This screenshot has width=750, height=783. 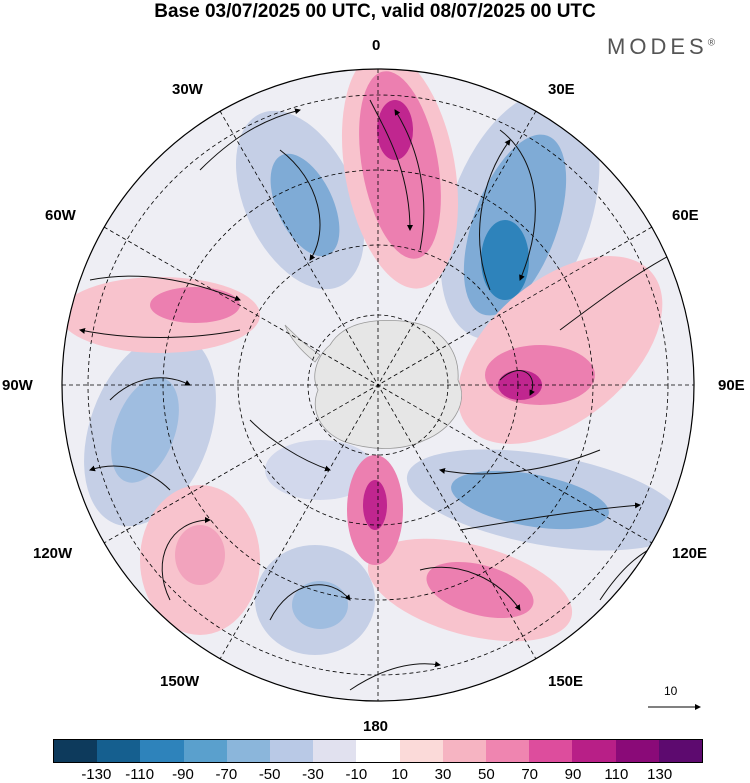 What do you see at coordinates (180, 681) in the screenshot?
I see `lon-label-150w: 150W` at bounding box center [180, 681].